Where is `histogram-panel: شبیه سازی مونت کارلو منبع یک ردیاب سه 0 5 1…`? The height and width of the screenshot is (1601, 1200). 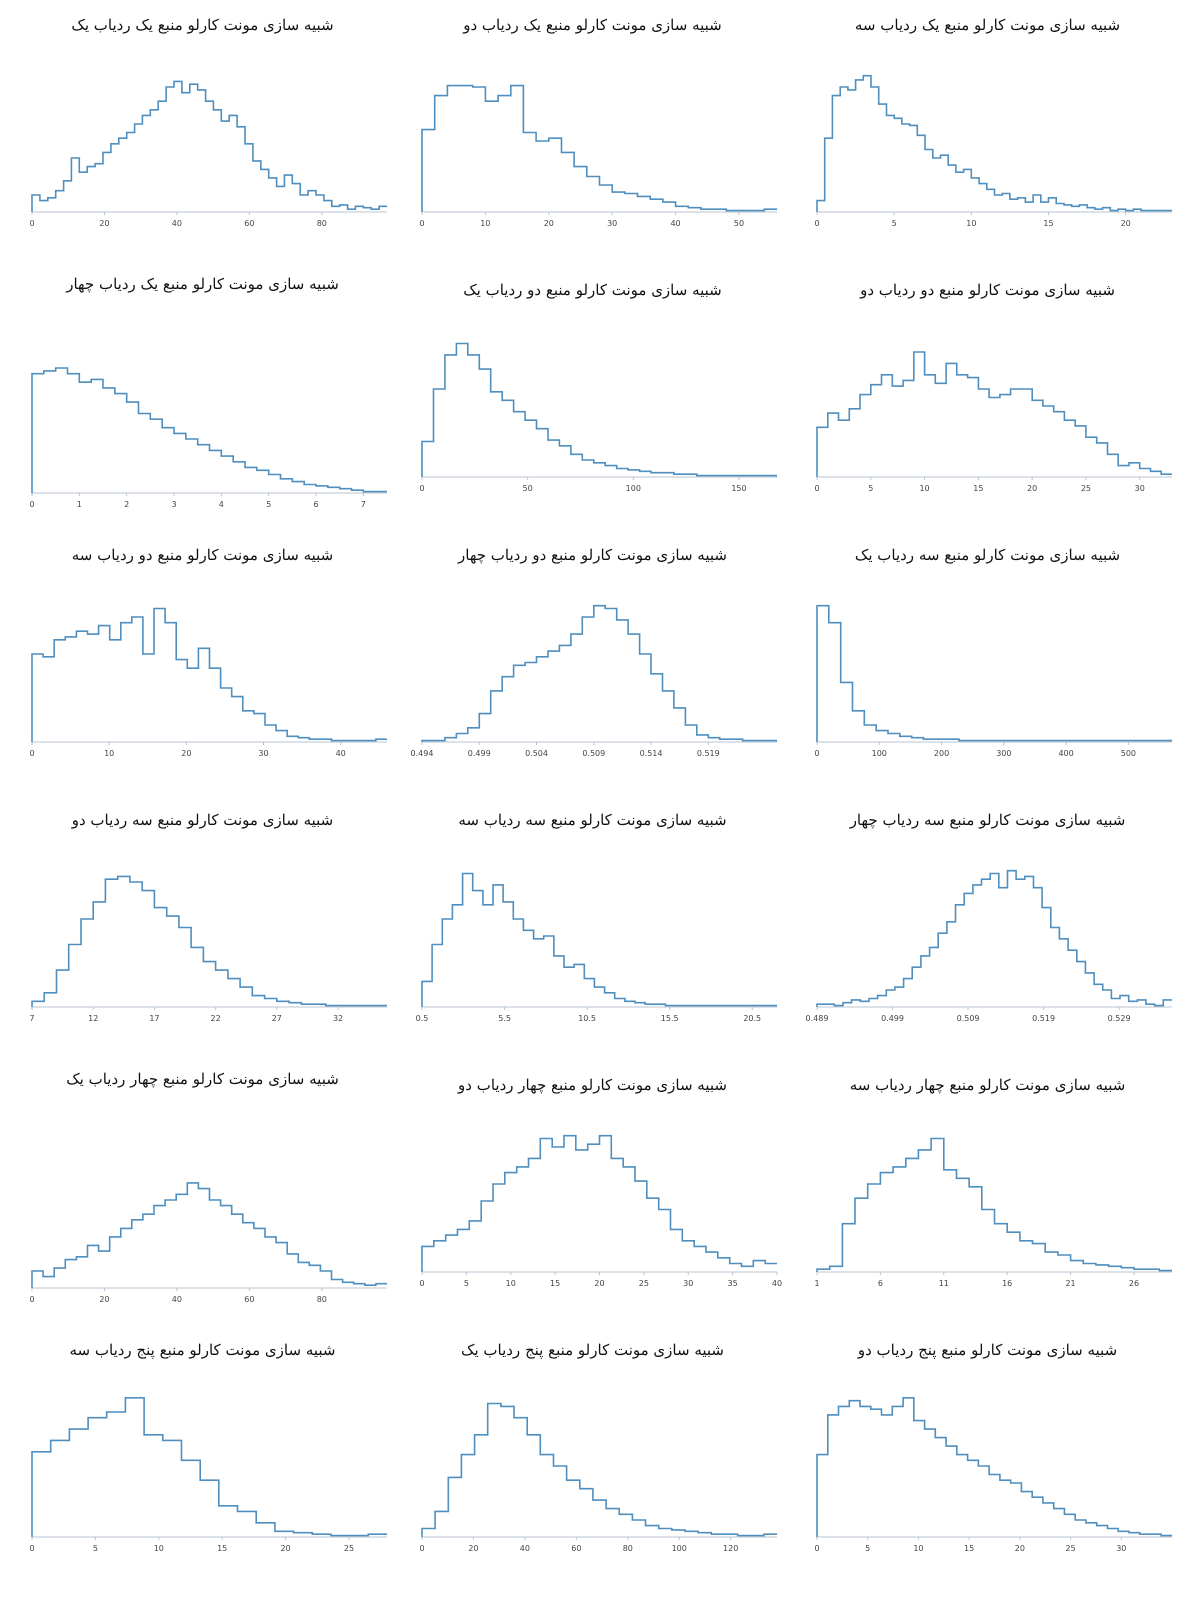
histogram-panel: شبیه سازی مونت کارلو منبع یک ردیاب سه 0 5 1… is located at coordinates (987, 132).